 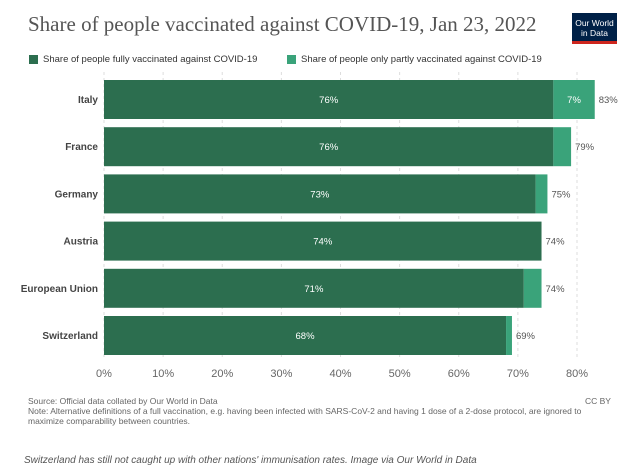 What do you see at coordinates (281, 374) in the screenshot?
I see `x-tick-label: 30%` at bounding box center [281, 374].